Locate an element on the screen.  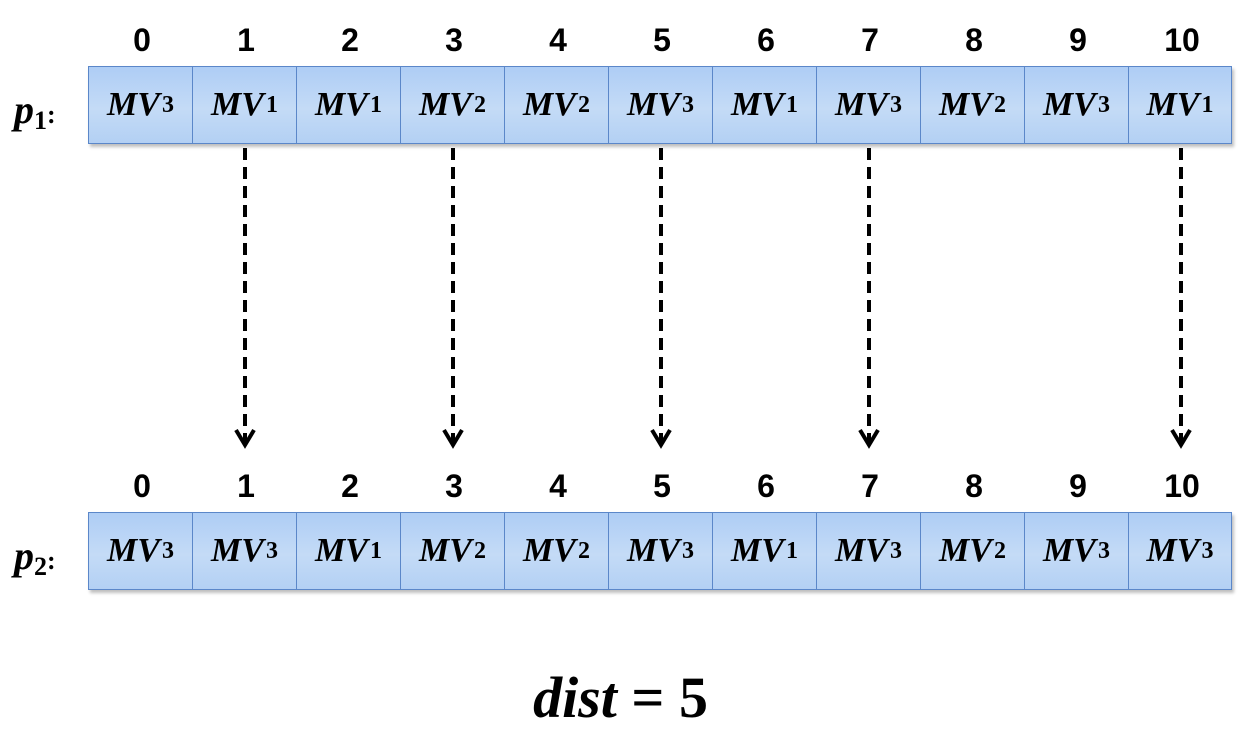
distance-operator: = is located at coordinates (648, 697).